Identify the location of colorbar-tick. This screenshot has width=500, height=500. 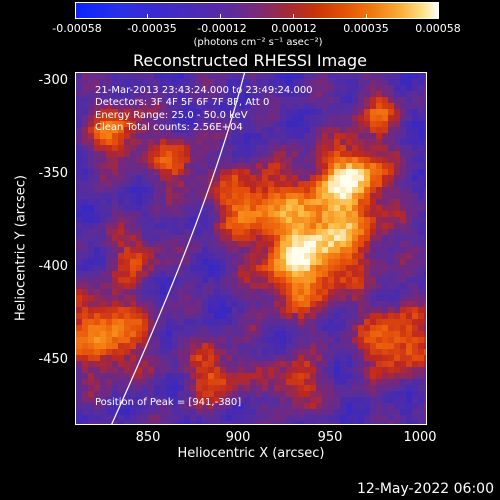
(147, 16).